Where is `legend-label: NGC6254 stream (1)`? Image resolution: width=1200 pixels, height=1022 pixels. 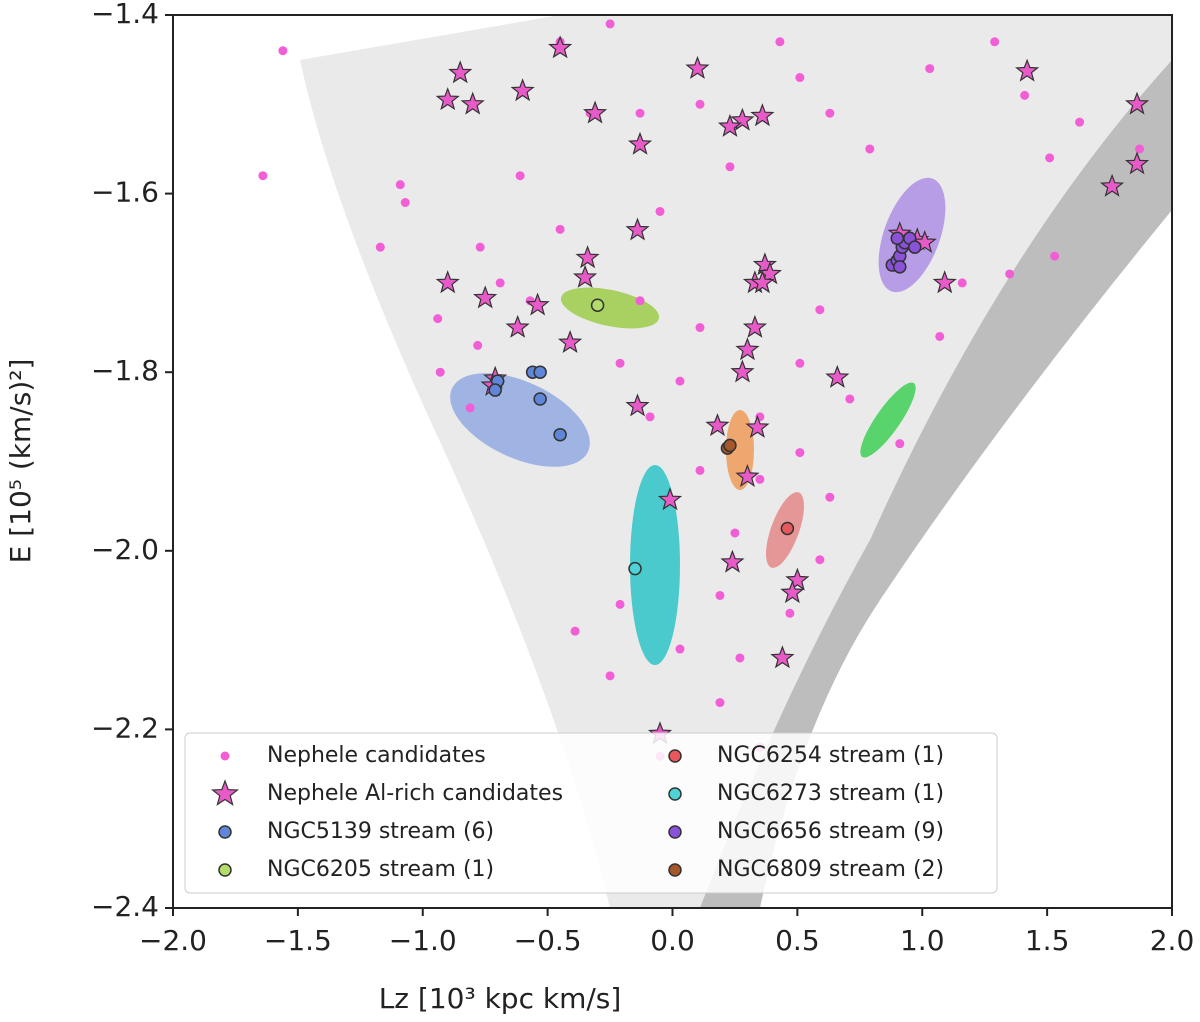
legend-label: NGC6254 stream (1) is located at coordinates (830, 755).